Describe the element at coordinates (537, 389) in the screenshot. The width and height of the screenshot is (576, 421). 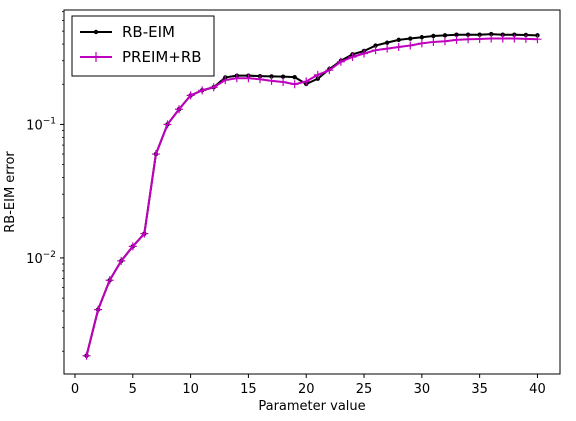
I see `x-tick-label-40: 40` at that location.